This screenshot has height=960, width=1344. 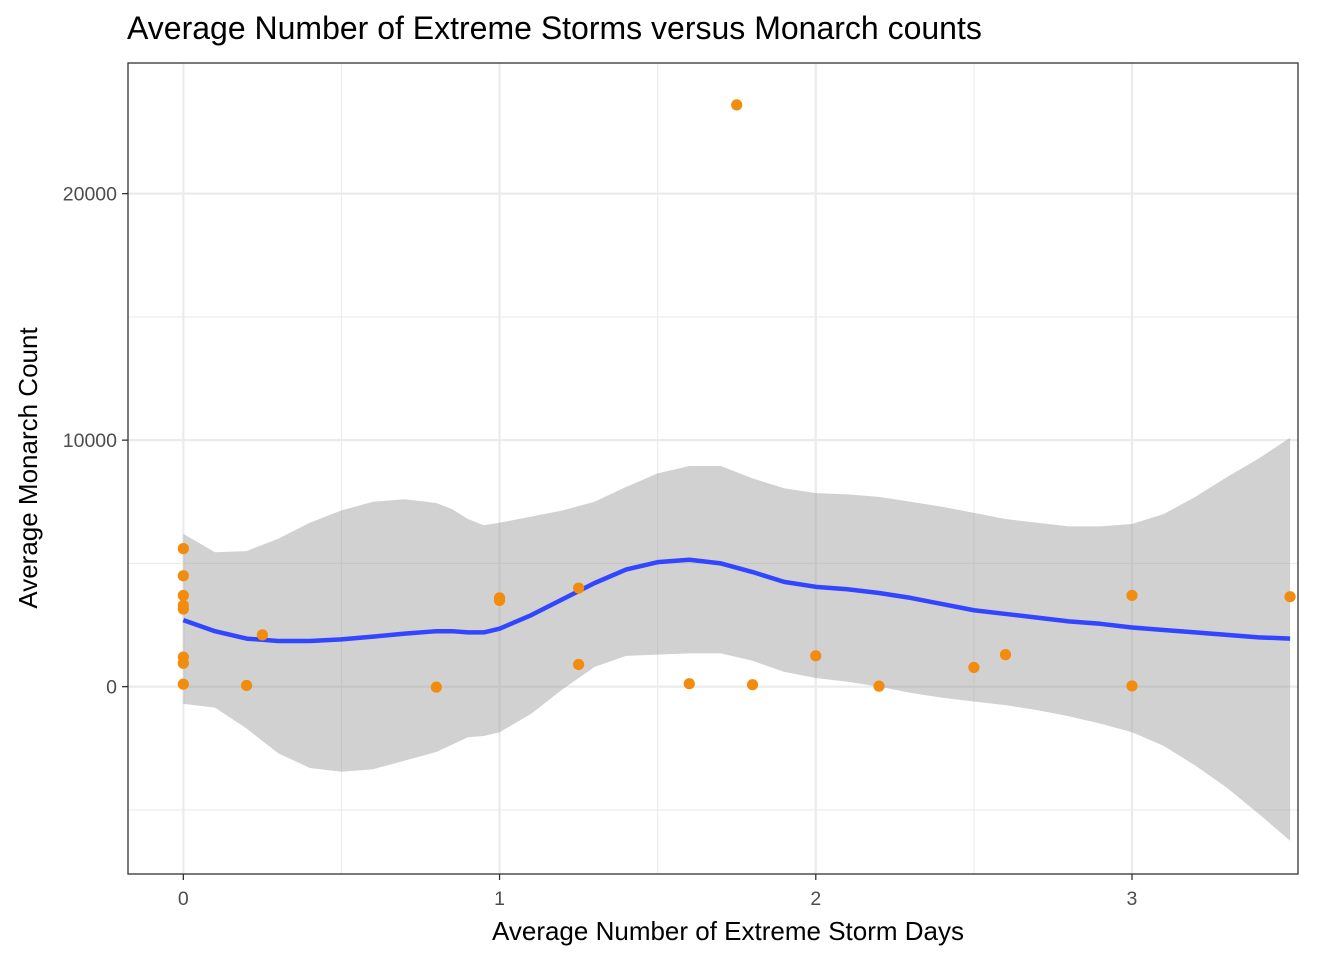 I want to click on x-tick-label-3: 3, so click(x=1132, y=899).